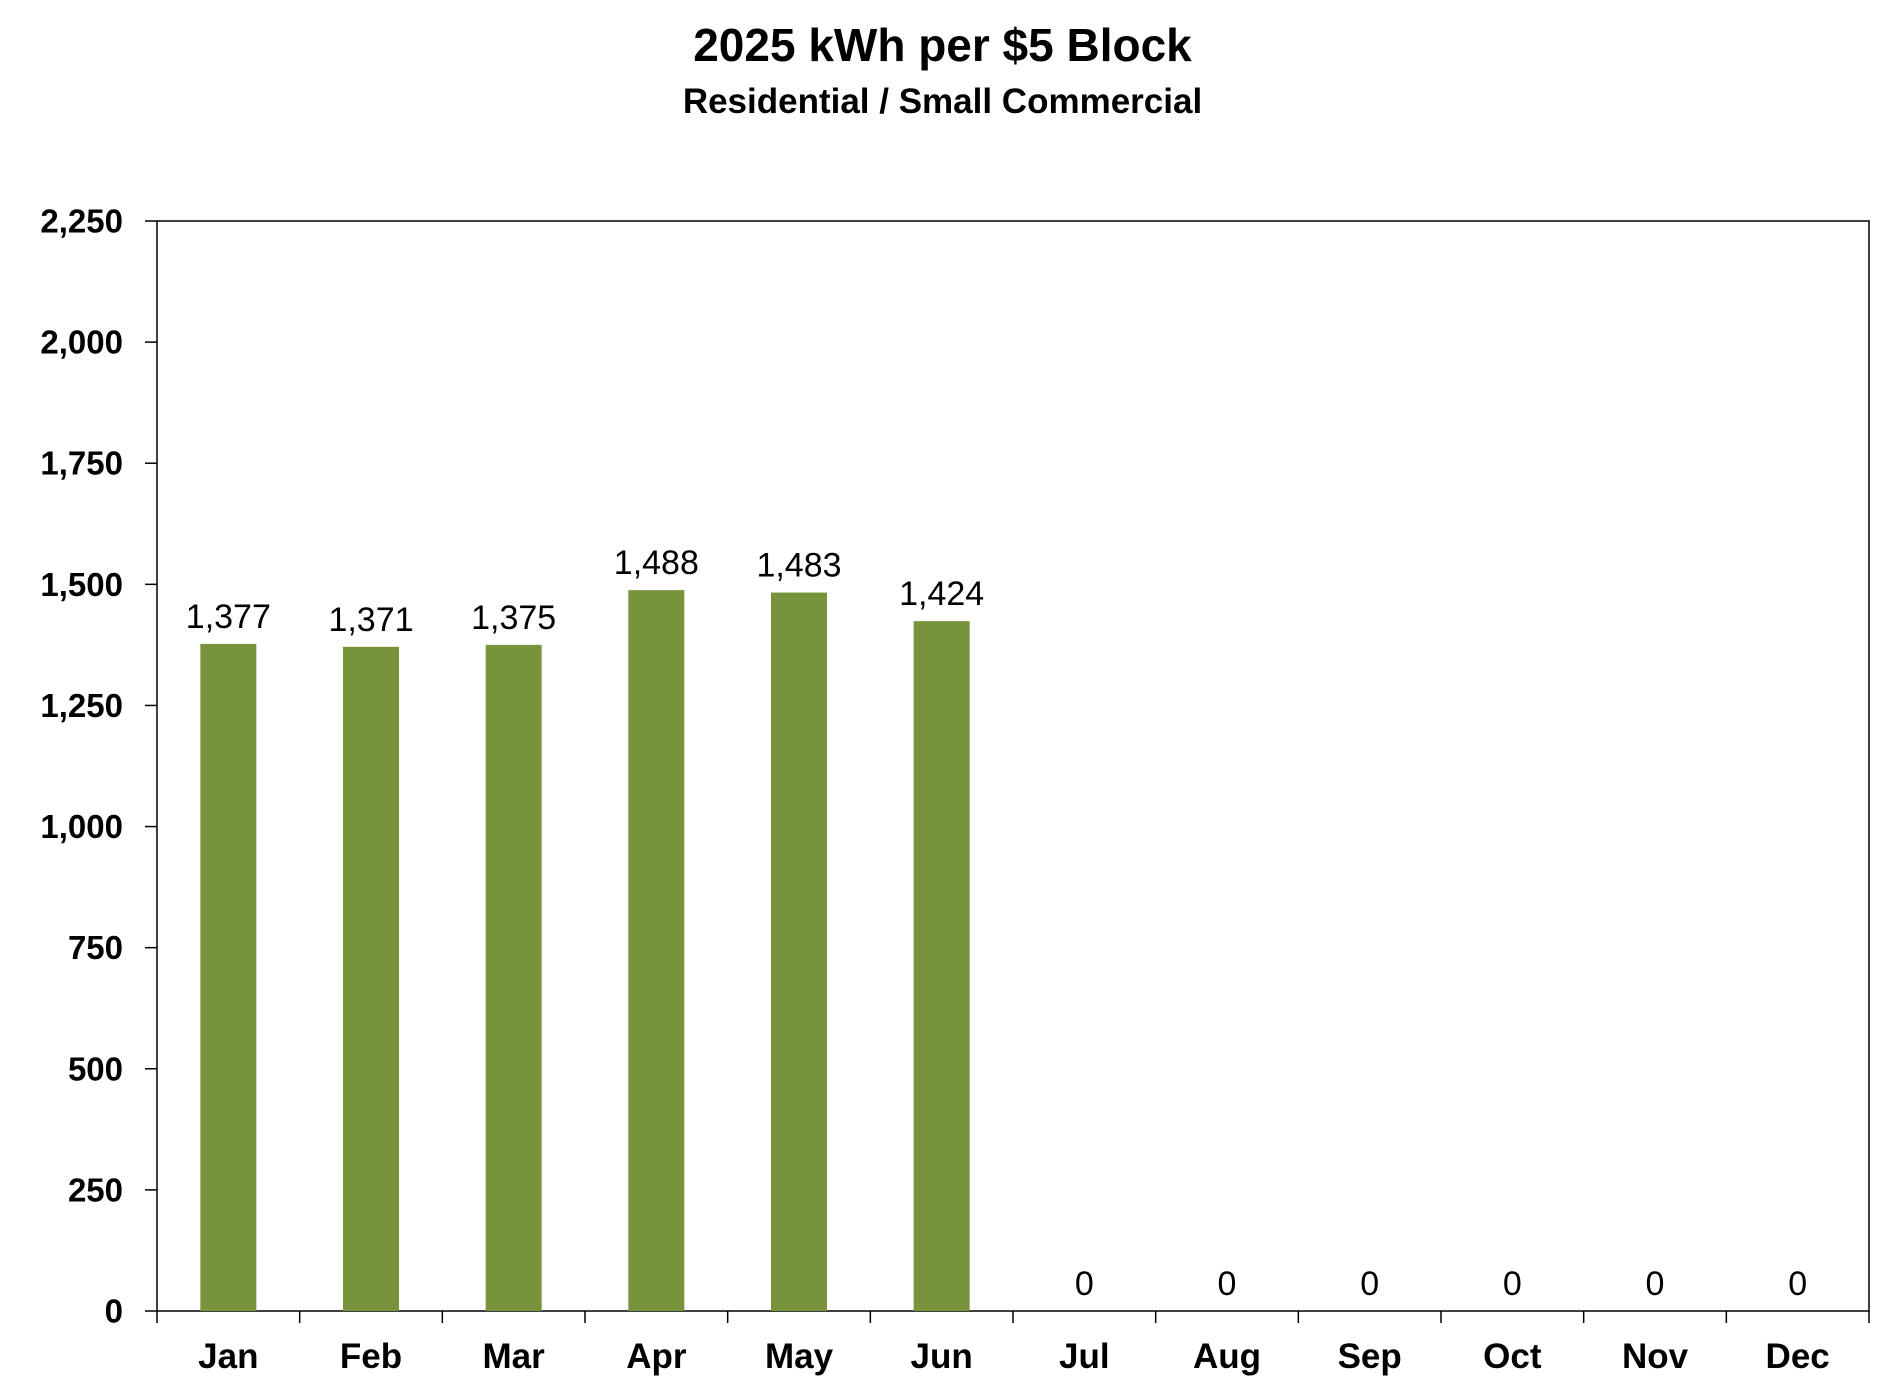  I want to click on y-tick-label: 500, so click(95, 1068).